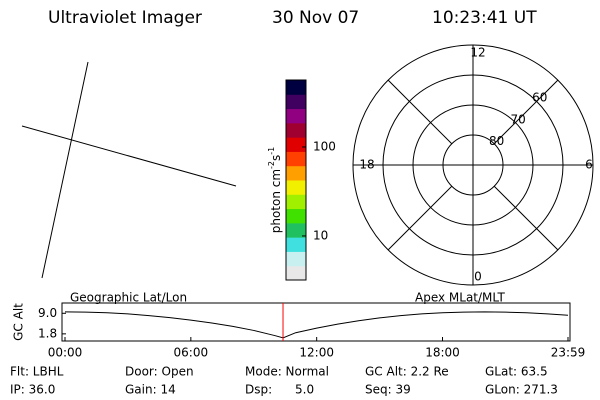 This screenshot has height=400, width=600. What do you see at coordinates (287, 372) in the screenshot?
I see `status-field: Mode: Normal` at bounding box center [287, 372].